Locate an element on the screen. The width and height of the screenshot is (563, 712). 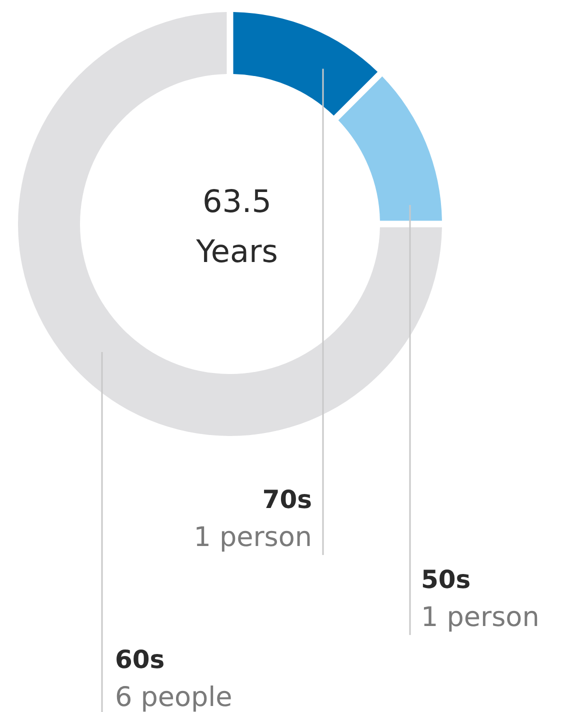
text: 63.5 is located at coordinates (237, 202).